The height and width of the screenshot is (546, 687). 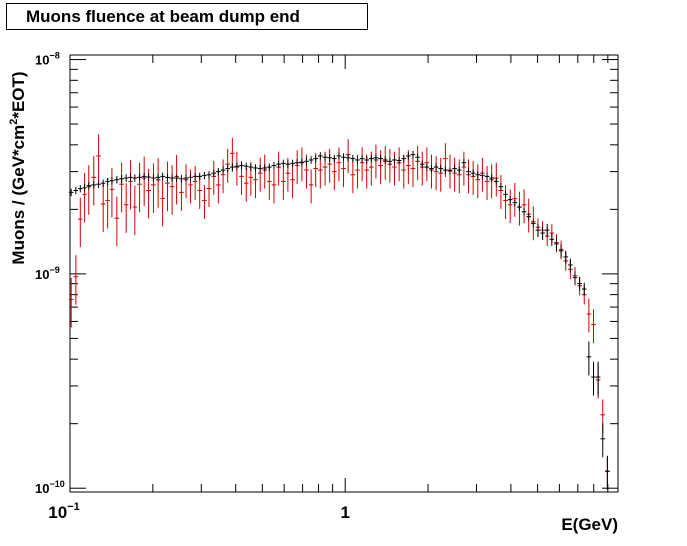 I want to click on y-tick-label: 10−8, so click(x=47, y=59).